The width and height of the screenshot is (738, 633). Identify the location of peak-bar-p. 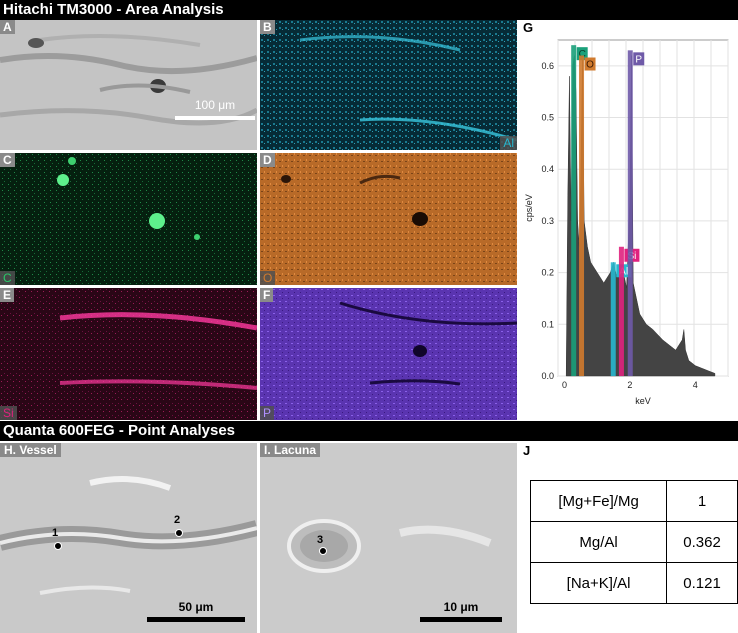
(630, 213).